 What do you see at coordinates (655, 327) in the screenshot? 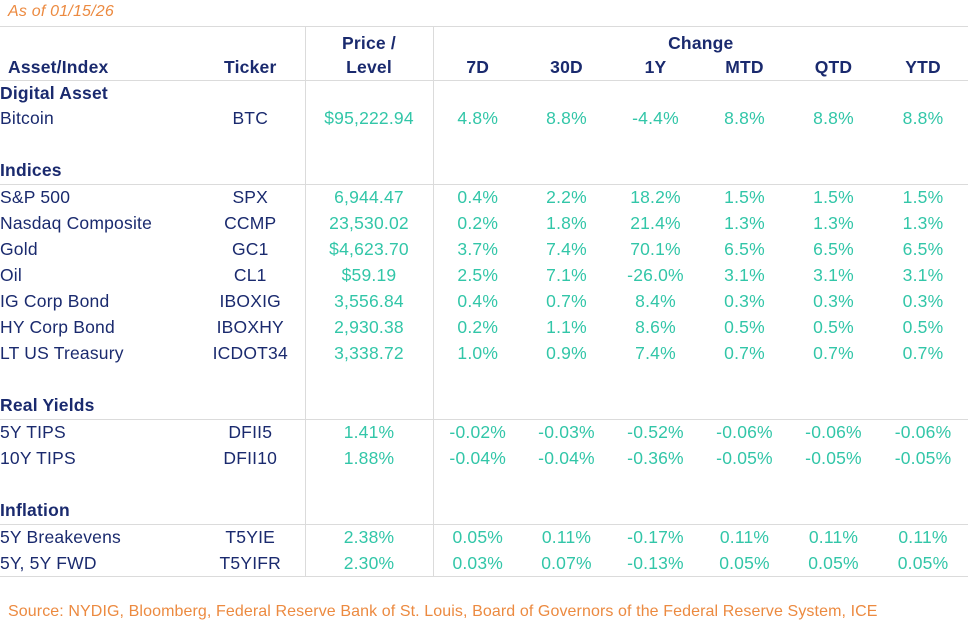
I see `change-1y: 8.6%` at bounding box center [655, 327].